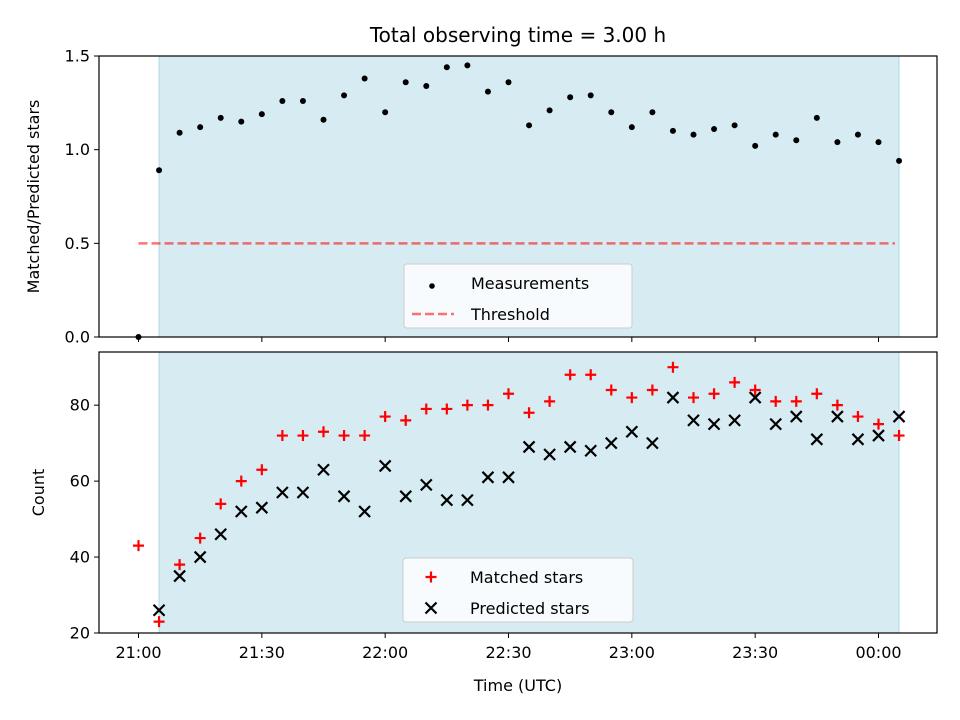  What do you see at coordinates (77, 149) in the screenshot?
I see `y-tick-label: 1.0` at bounding box center [77, 149].